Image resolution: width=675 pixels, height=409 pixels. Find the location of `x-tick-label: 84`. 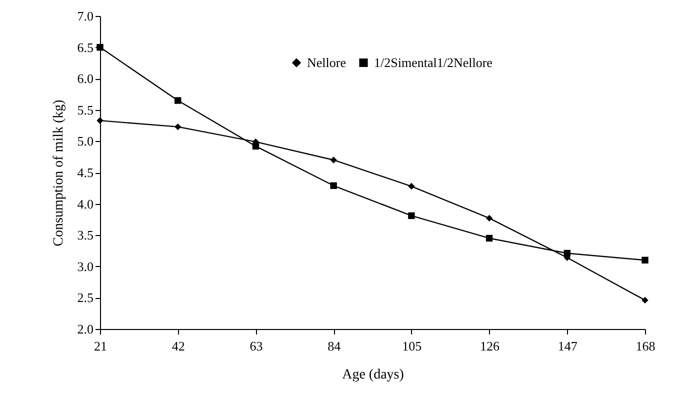

x-tick-label: 84 is located at coordinates (335, 346).